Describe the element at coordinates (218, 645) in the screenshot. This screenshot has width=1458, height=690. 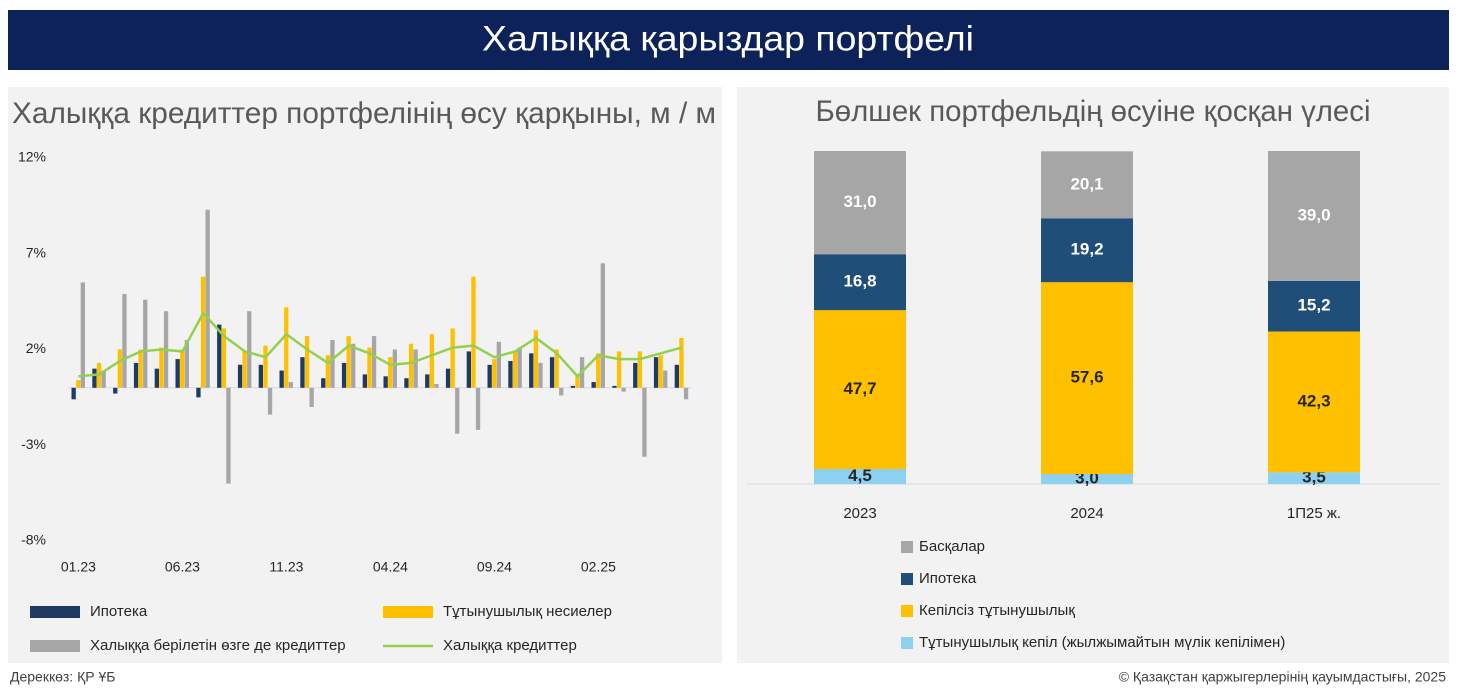
I see `legend-label: Халыққа берілетін өзге де кредиттер` at that location.